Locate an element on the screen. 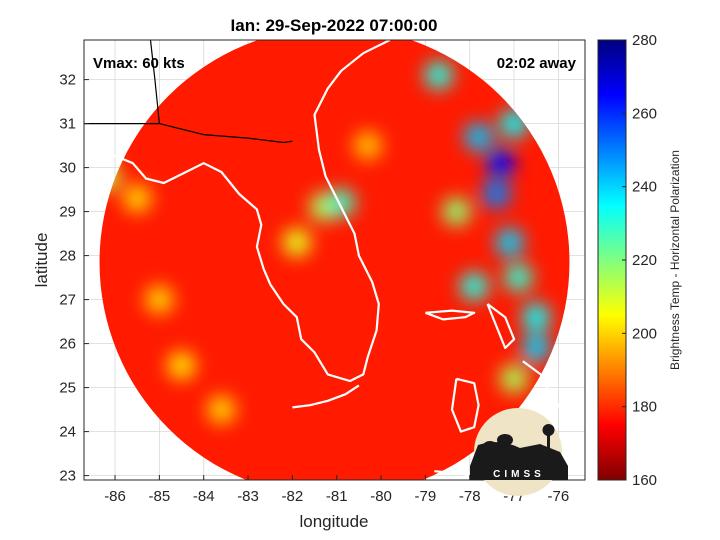 The width and height of the screenshot is (720, 540). y-tick-label: 25 is located at coordinates (67, 388).